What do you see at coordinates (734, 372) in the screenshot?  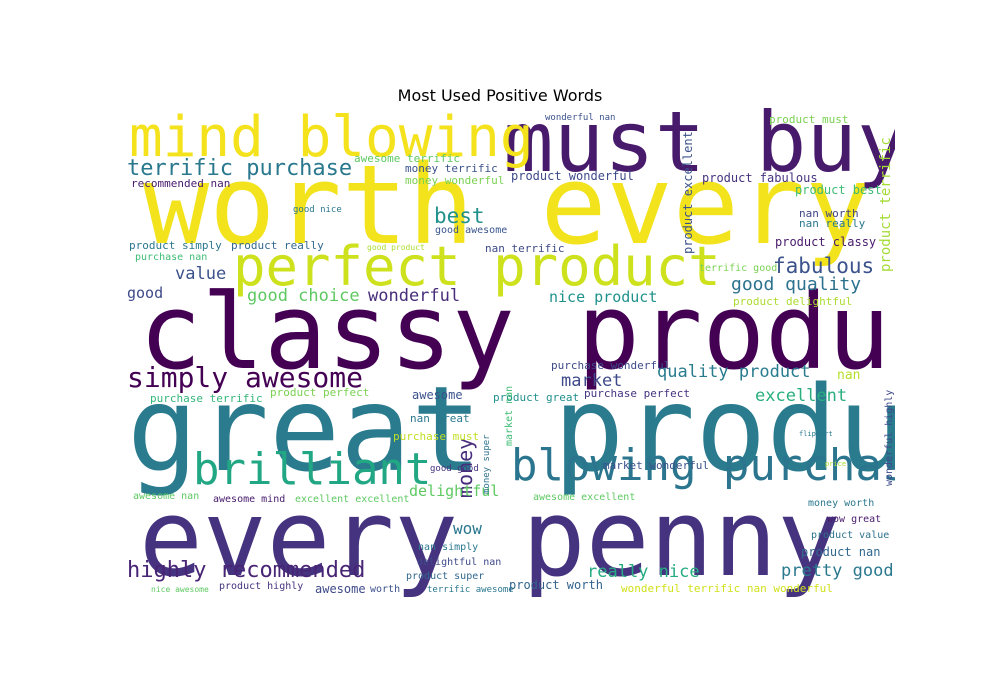 I see `word-quality-product: quality product` at bounding box center [734, 372].